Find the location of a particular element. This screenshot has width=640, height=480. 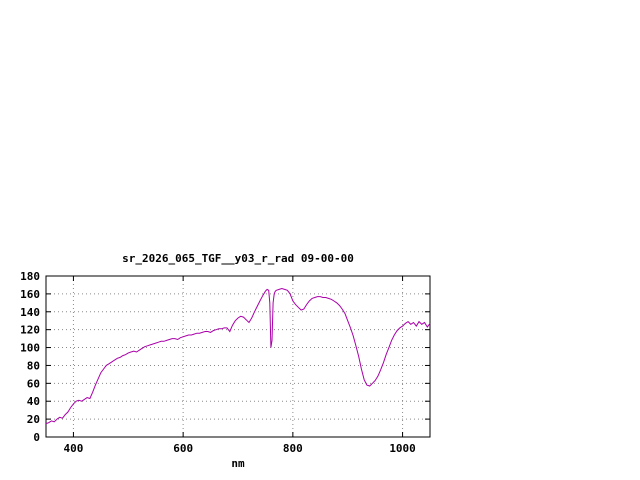

y-tick-label: 60 is located at coordinates (33, 383).